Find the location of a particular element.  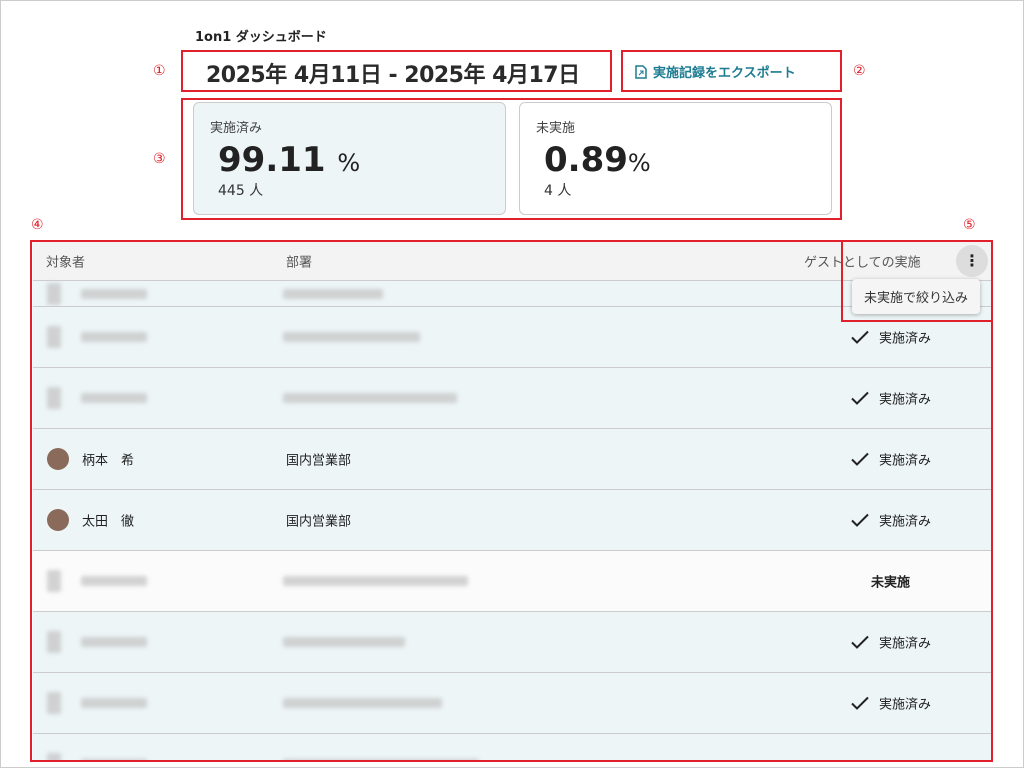

filter-not-completed-menu-item: 未実施で絞り込み is located at coordinates (916, 296).